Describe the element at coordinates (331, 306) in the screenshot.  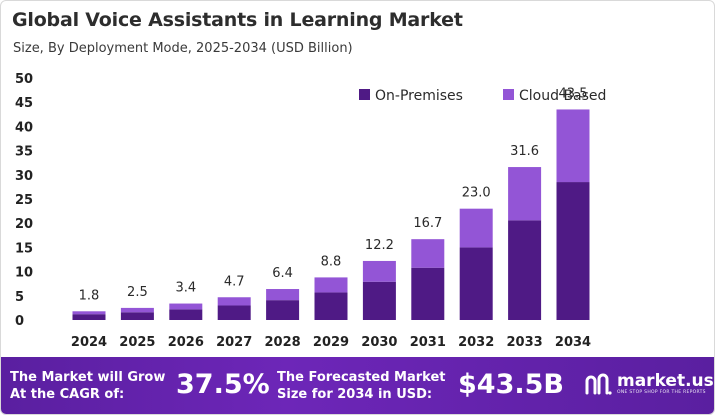
I see `bar-on-premises-2029` at that location.